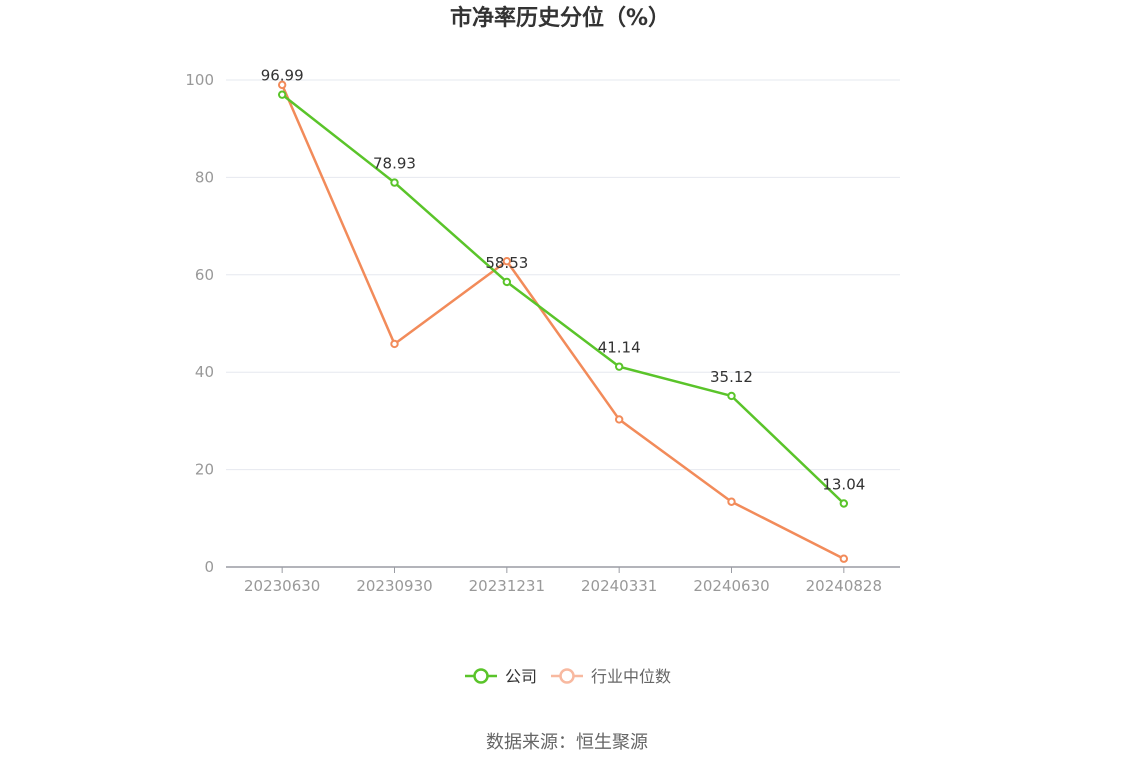 Image resolution: width=1134 pixels, height=766 pixels. I want to click on legend-item: 公司, so click(501, 676).